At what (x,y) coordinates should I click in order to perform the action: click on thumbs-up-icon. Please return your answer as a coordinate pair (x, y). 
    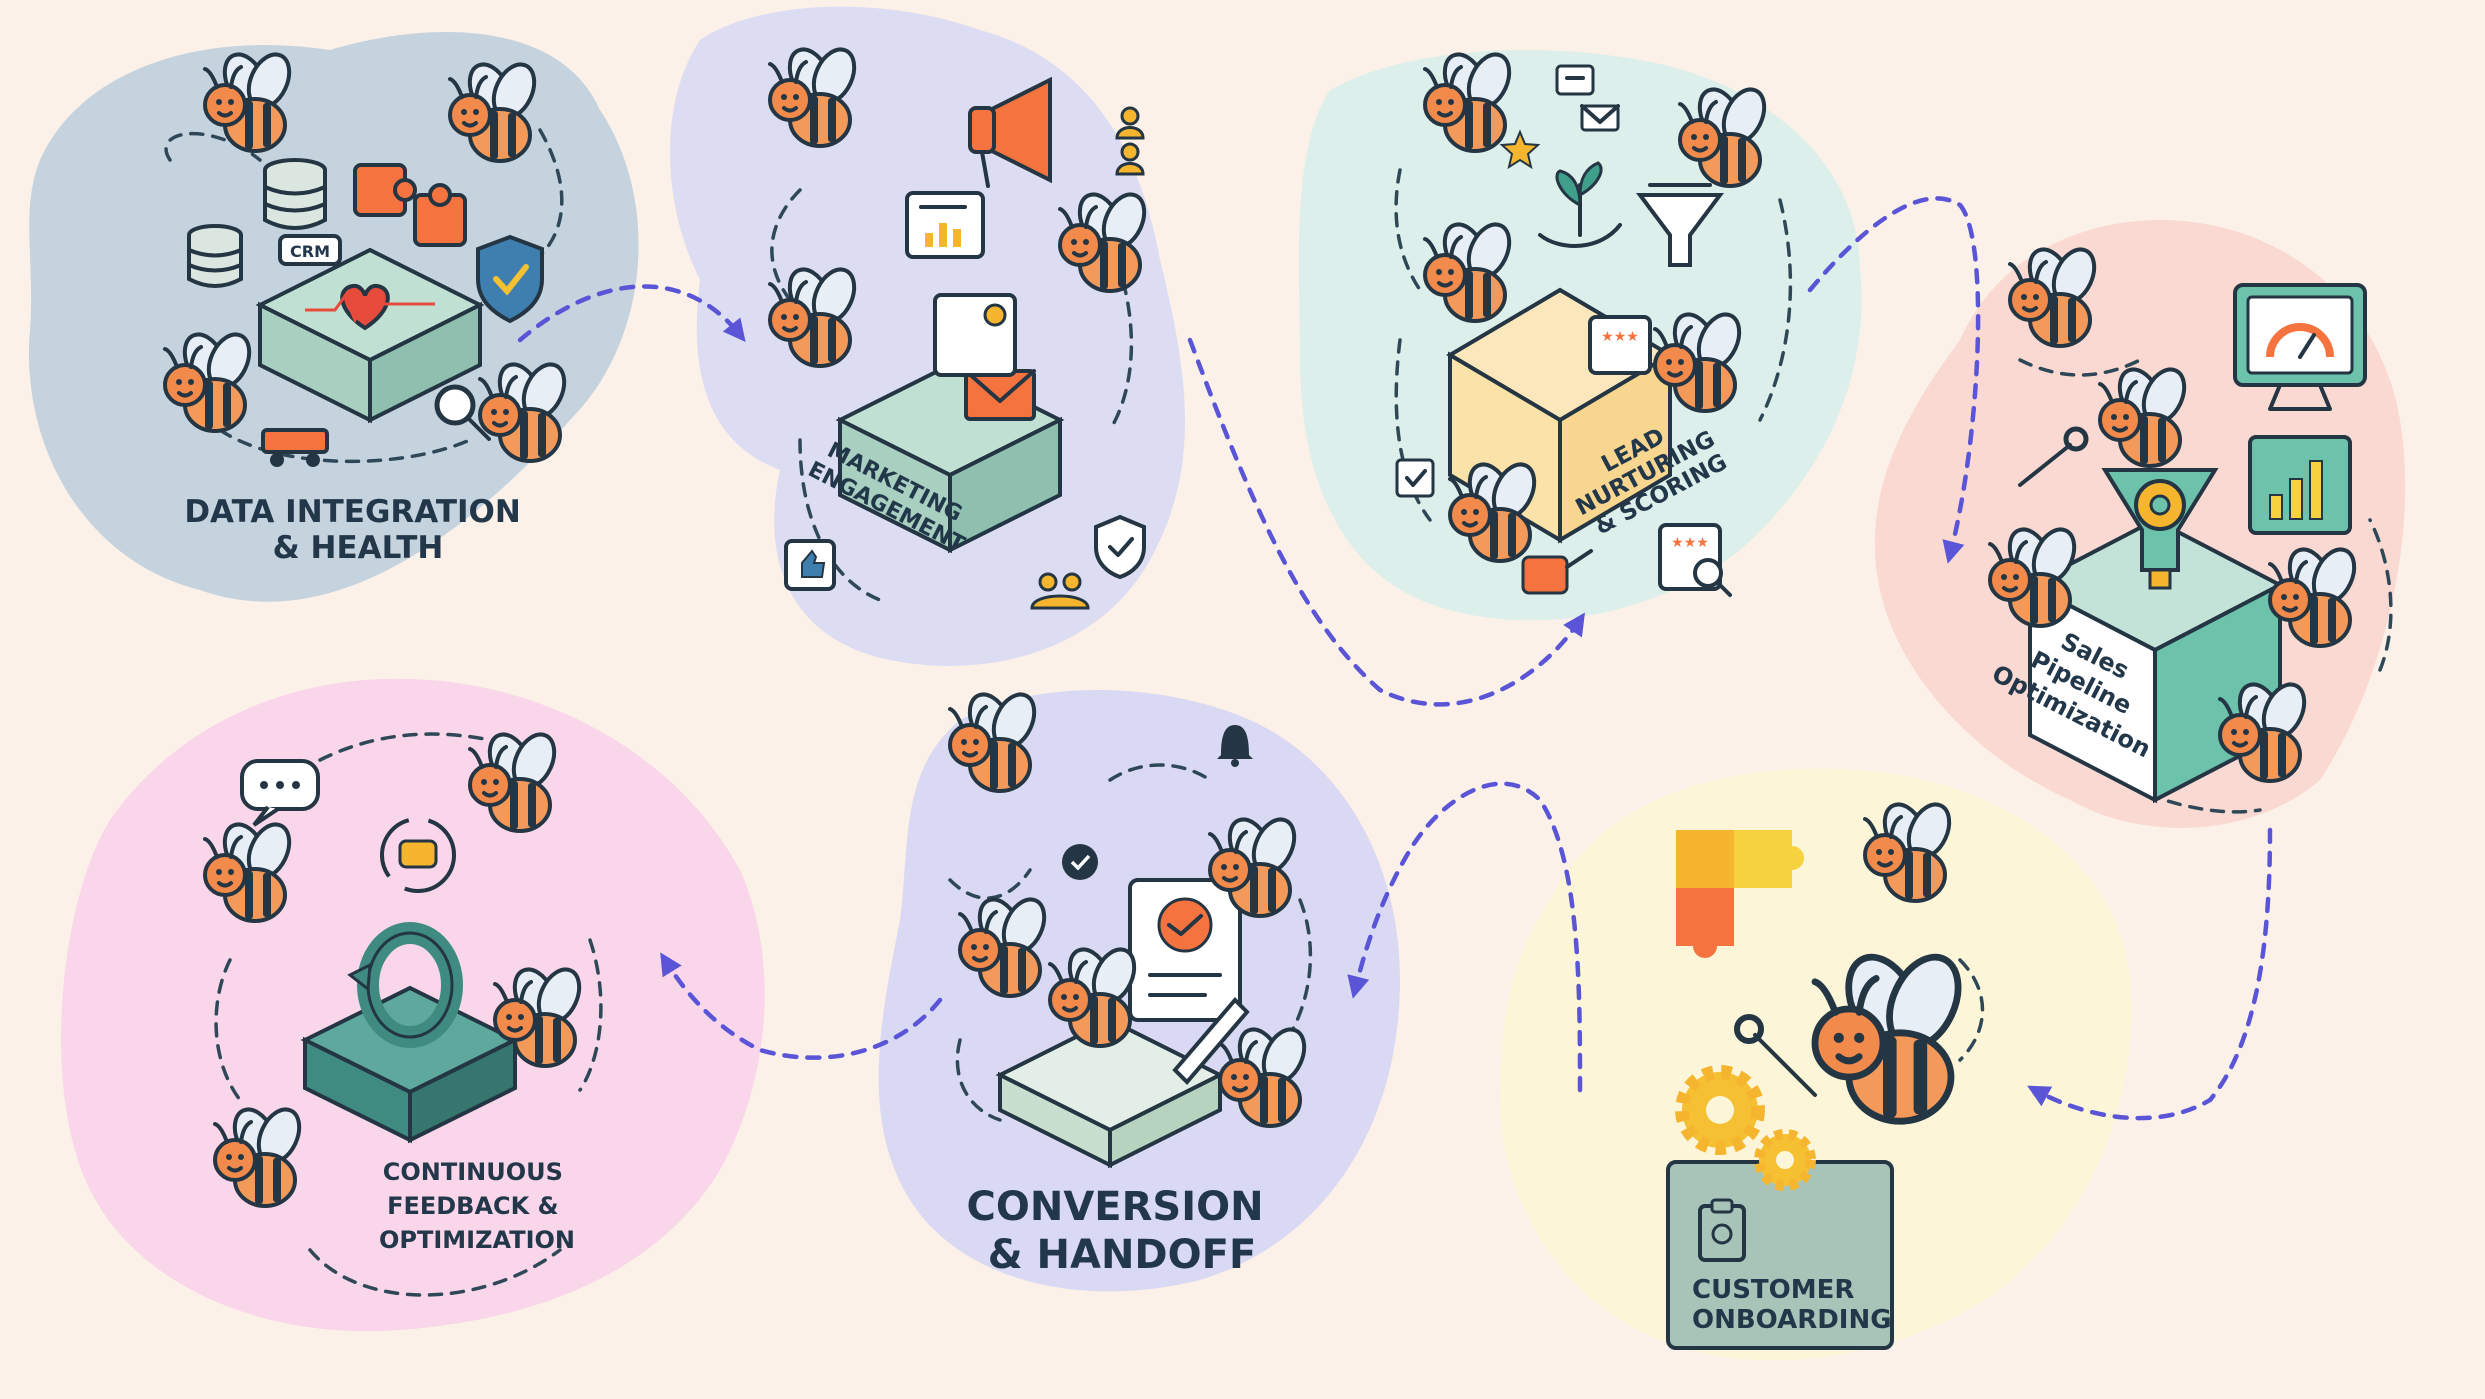
    Looking at the image, I should click on (810, 565).